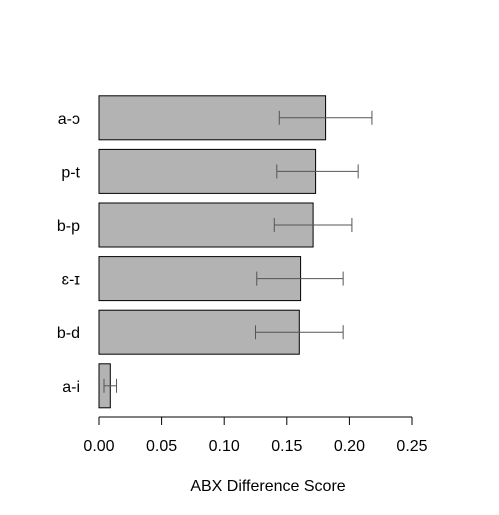 This screenshot has width=499, height=515. What do you see at coordinates (69, 253) in the screenshot?
I see `category-labels: a-ɔ p-t b-p ɛ-ɪ b-d a-i` at bounding box center [69, 253].